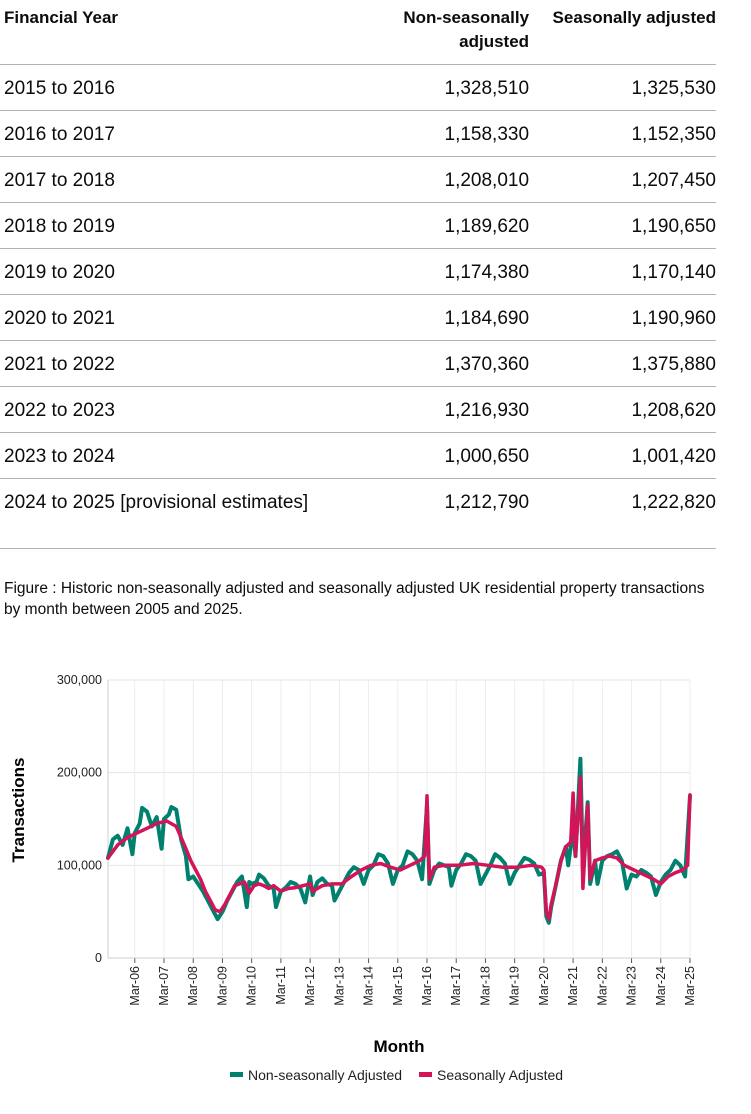 This screenshot has height=1114, width=751. I want to click on table-row: 2022 to 2023 1,216,930 1,208,620, so click(358, 410).